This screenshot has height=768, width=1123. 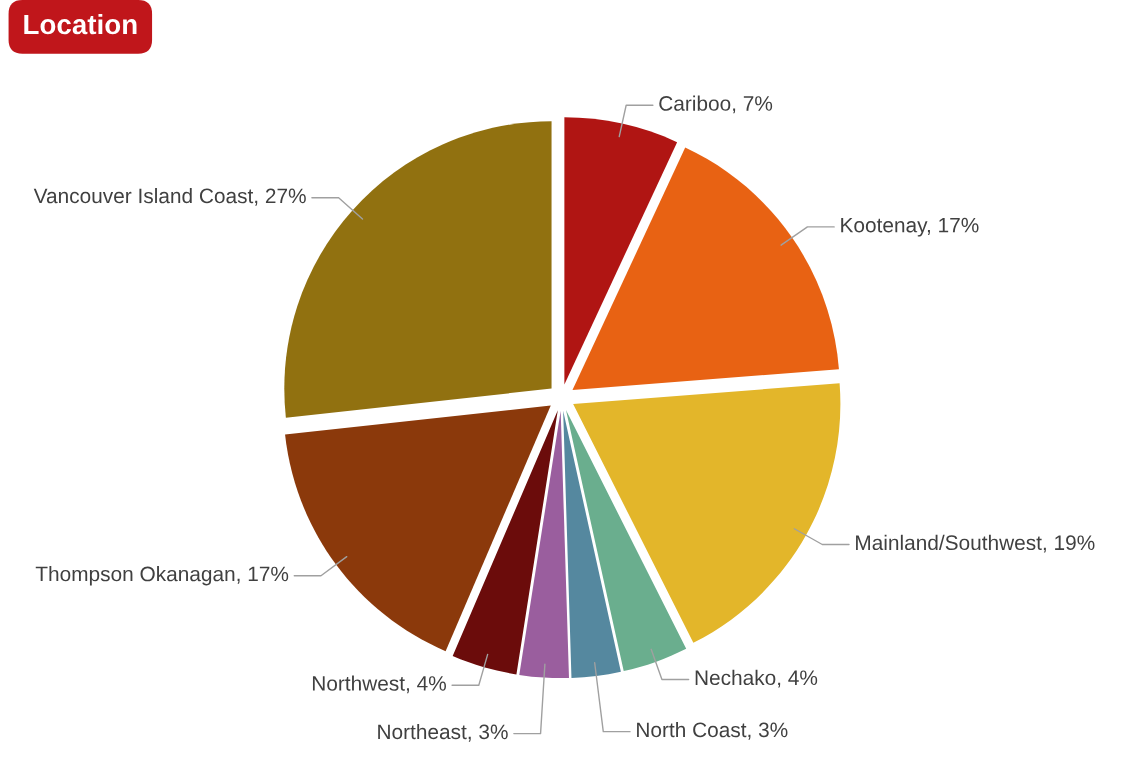 What do you see at coordinates (169, 196) in the screenshot?
I see `slice-label: Vancouver Island Coast, 27%` at bounding box center [169, 196].